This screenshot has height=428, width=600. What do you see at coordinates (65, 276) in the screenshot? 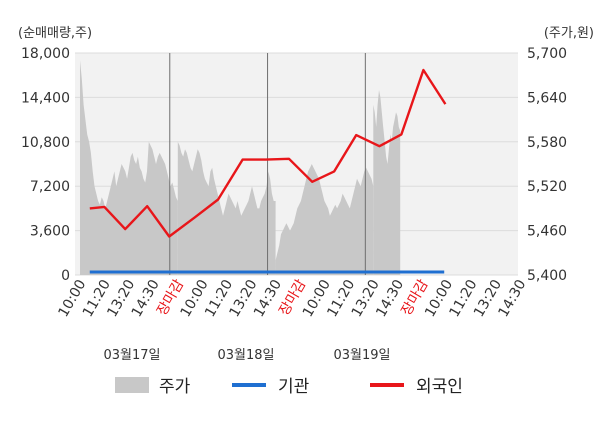
I see `left-tick-label: 0` at bounding box center [65, 276].